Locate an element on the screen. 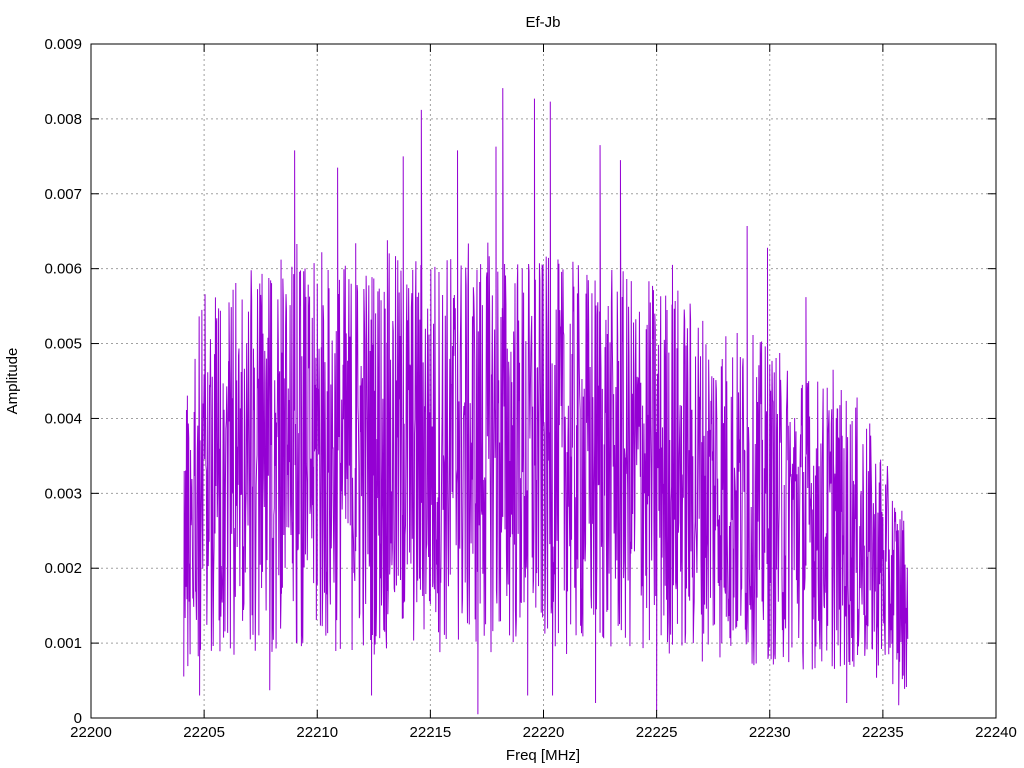 Image resolution: width=1024 pixels, height=768 pixels. y-tick-label: 0.006 is located at coordinates (63, 269).